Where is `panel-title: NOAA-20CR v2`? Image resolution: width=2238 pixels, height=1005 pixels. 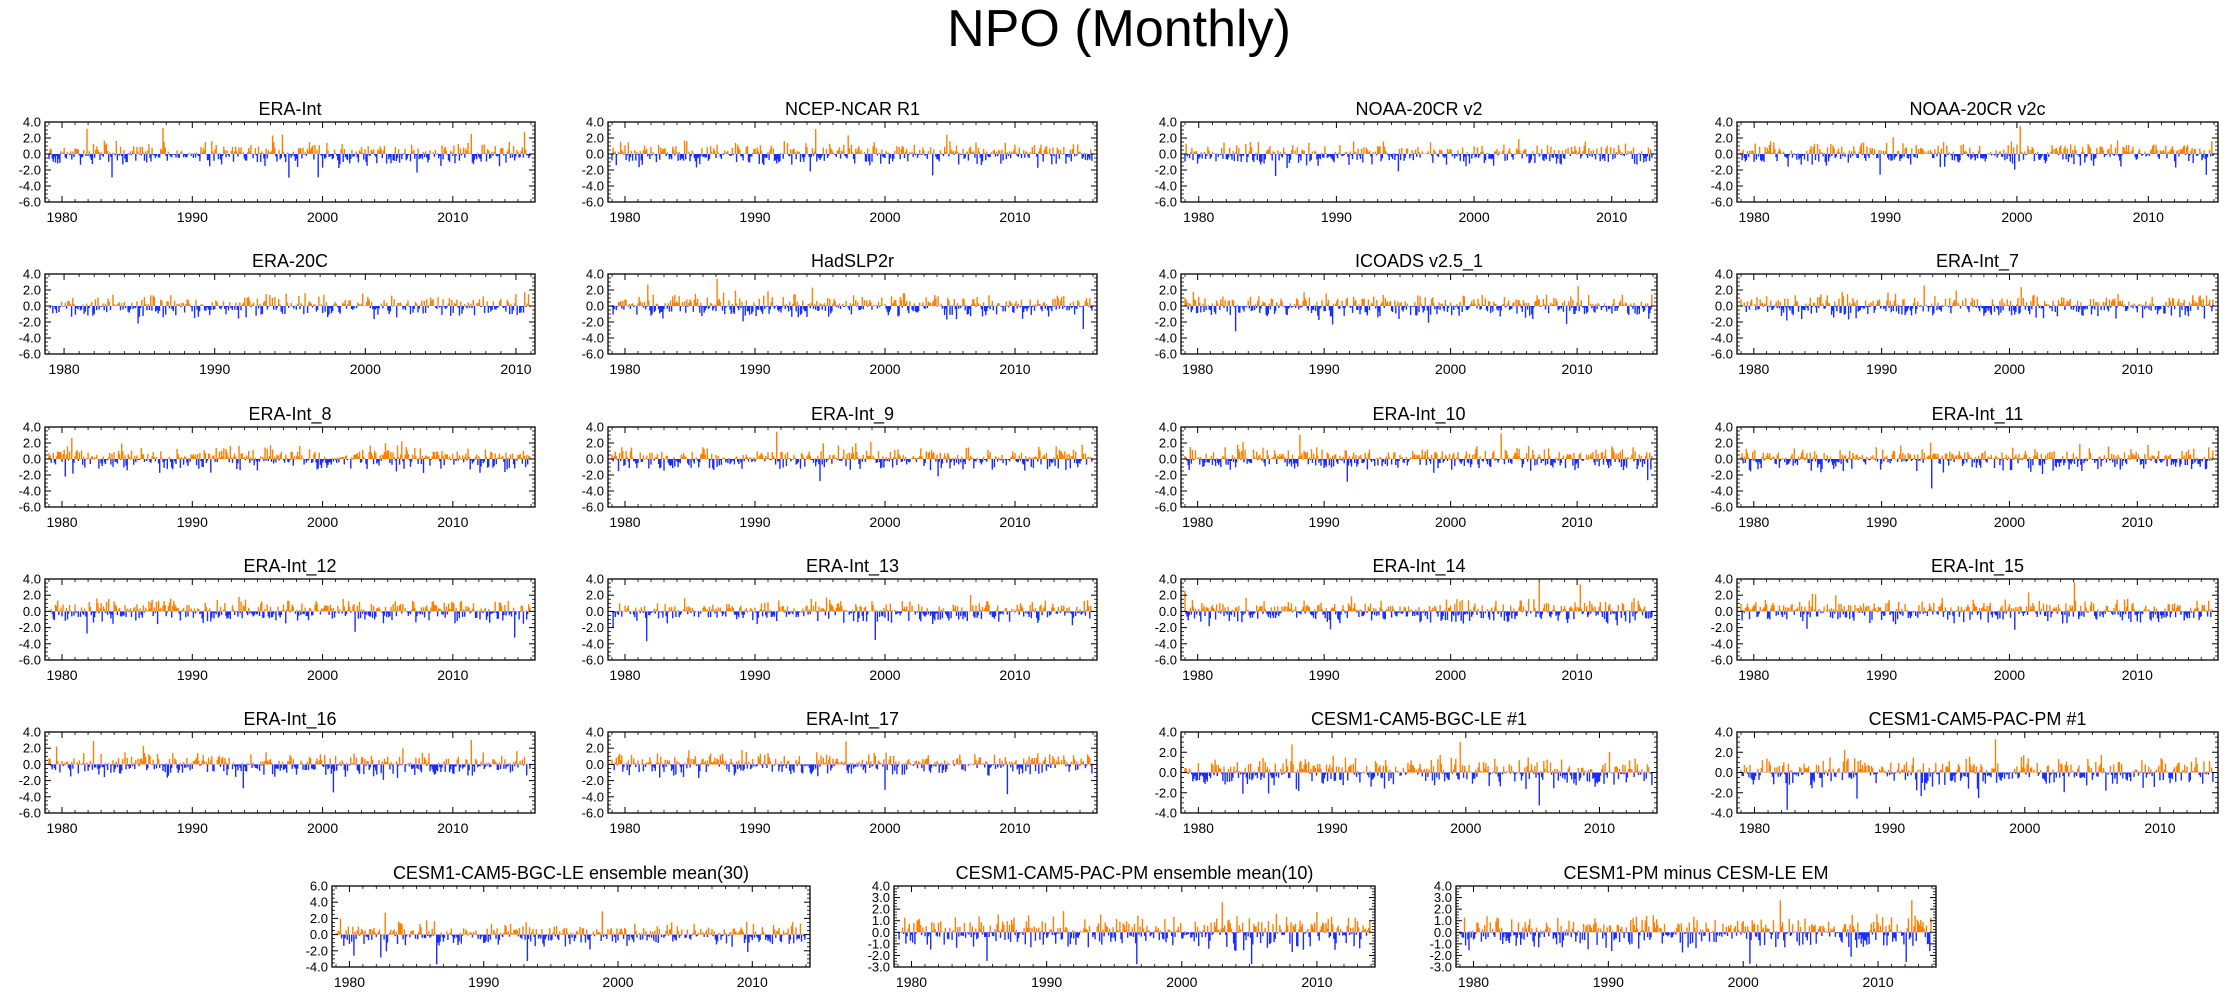
panel-title: NOAA-20CR v2 is located at coordinates (1418, 109).